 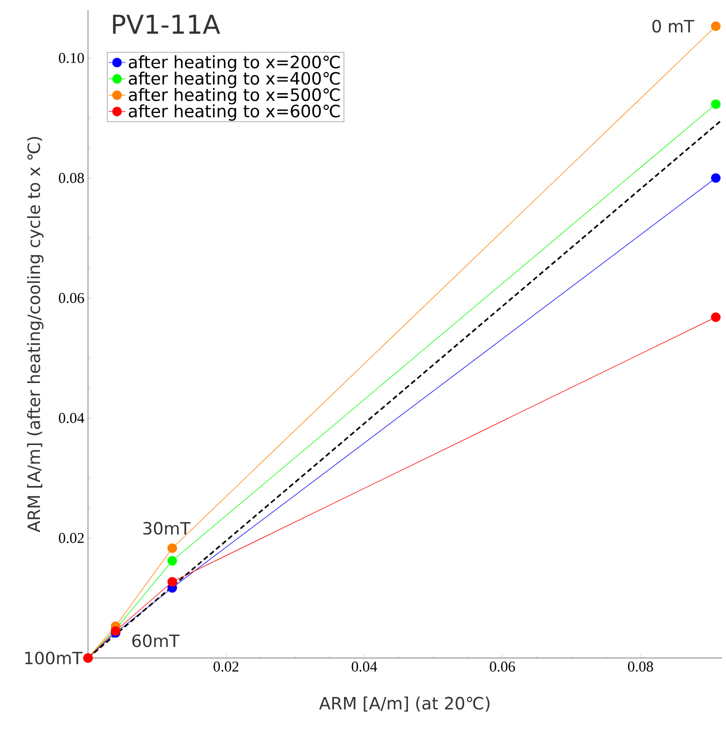 I want to click on annotation: 60mT, so click(x=156, y=641).